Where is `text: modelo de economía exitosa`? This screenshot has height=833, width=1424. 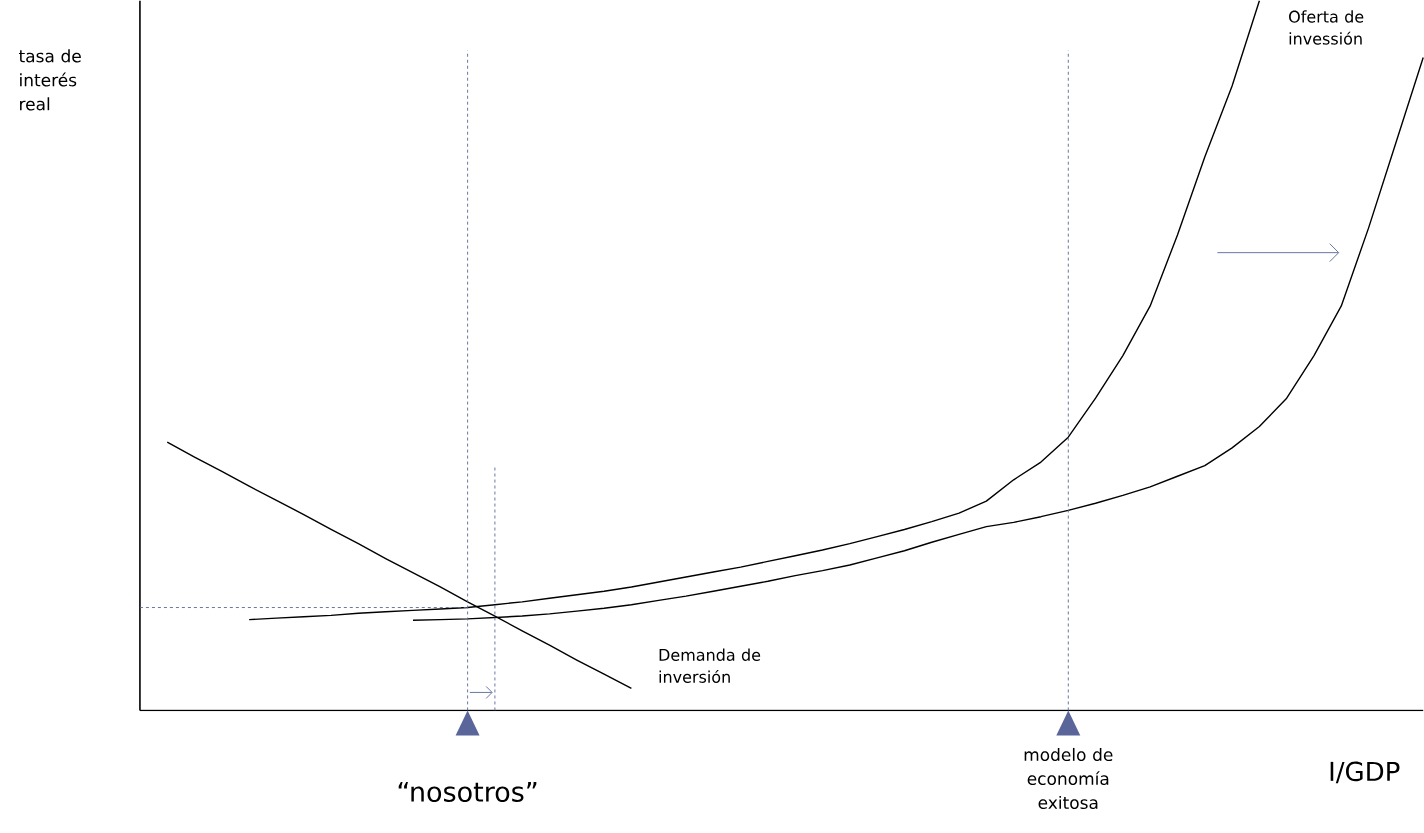 text: modelo de economía exitosa is located at coordinates (1068, 778).